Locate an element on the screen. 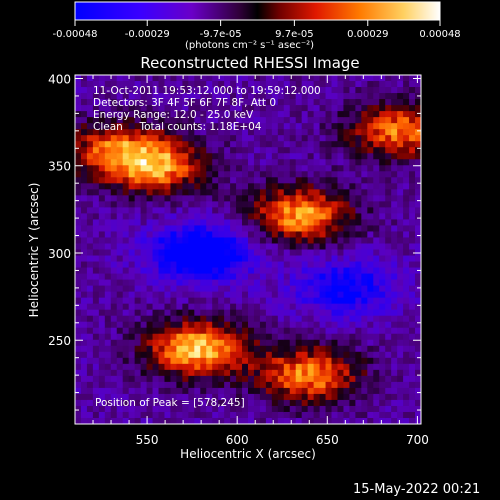 This screenshot has width=500, height=500. energy-range-text: Energy Range: 12.0 - 25.0 keV is located at coordinates (173, 115).